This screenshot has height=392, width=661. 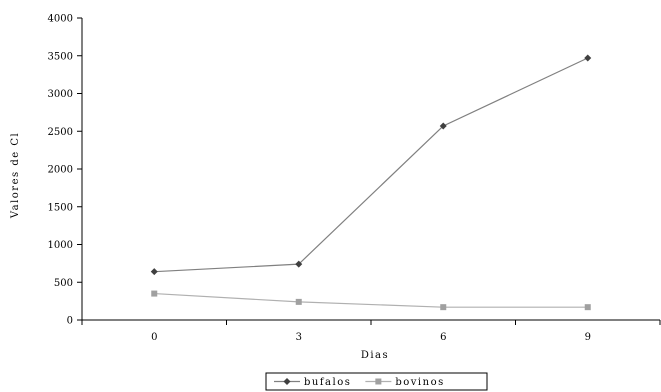 I want to click on y-tick-label: 0, so click(x=70, y=321).